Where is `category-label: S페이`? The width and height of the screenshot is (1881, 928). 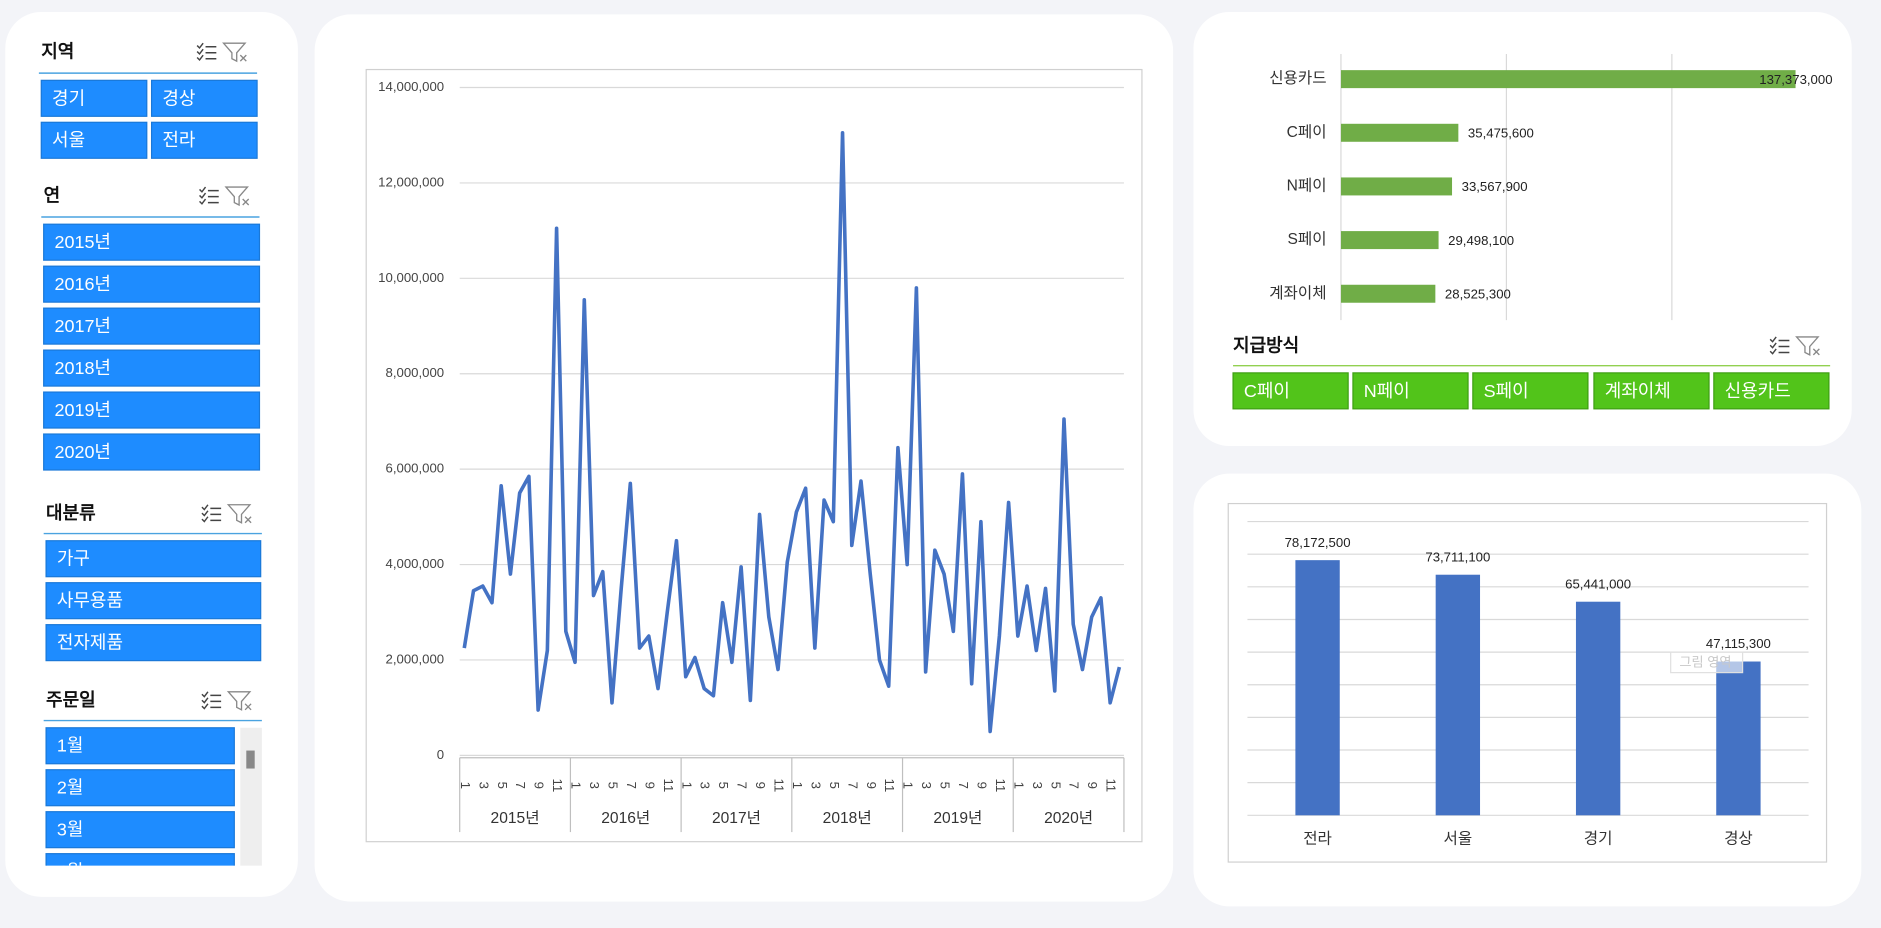 category-label: S페이 is located at coordinates (1307, 239).